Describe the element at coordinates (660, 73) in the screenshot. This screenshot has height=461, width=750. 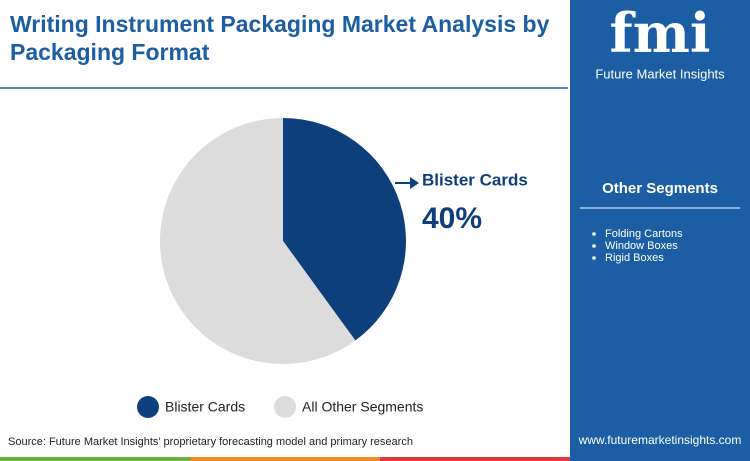
I see `logo-name: Future Market Insights` at that location.